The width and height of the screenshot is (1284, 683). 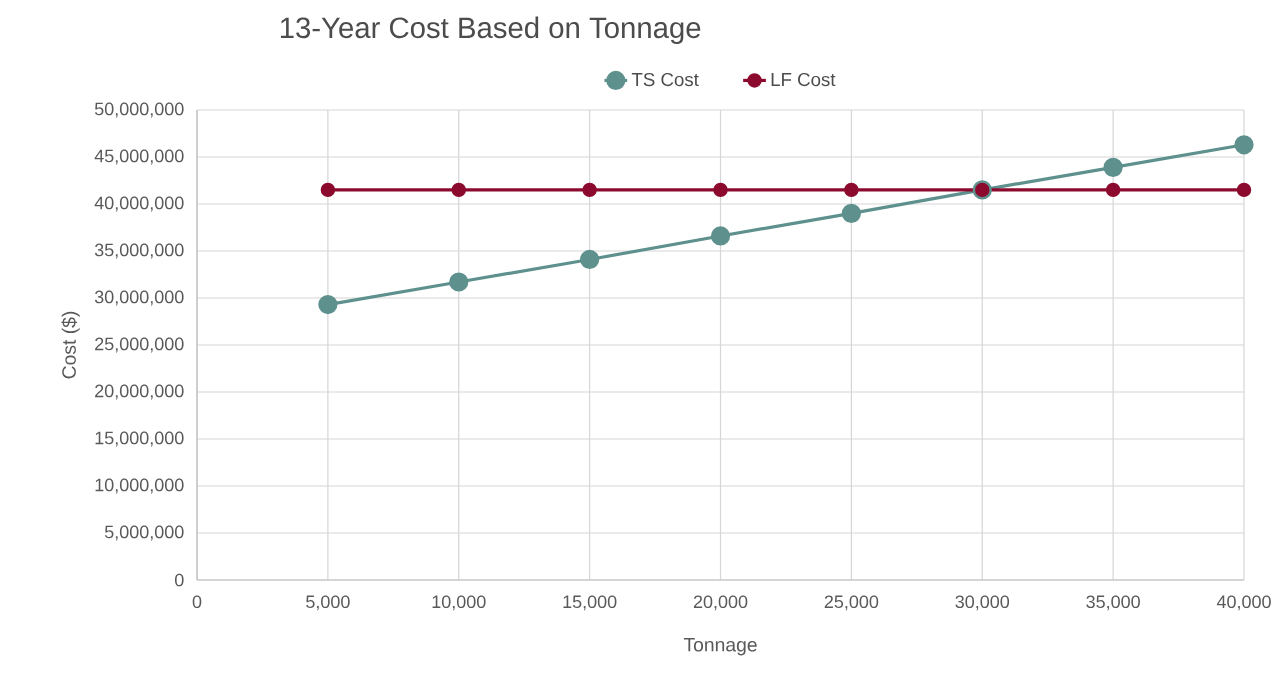 I want to click on x-tick-label: 25,000, so click(x=851, y=603).